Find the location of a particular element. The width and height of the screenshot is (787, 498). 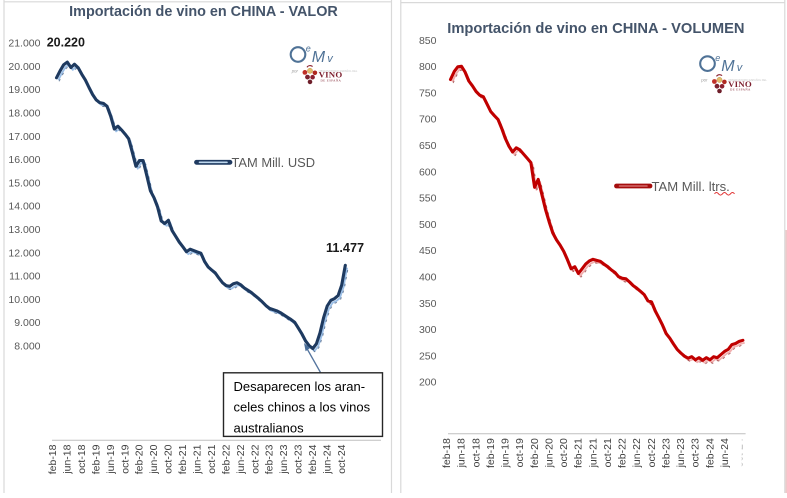

svg-text: 200 is located at coordinates (428, 383).